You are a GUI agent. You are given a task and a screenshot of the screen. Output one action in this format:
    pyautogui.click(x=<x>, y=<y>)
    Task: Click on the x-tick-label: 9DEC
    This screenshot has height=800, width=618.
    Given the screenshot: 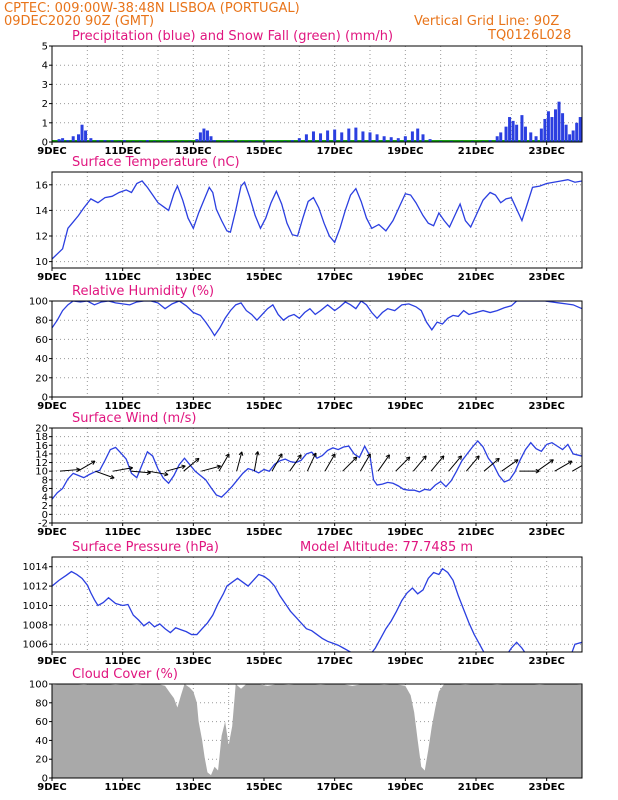 What is the action you would take?
    pyautogui.click(x=51, y=532)
    